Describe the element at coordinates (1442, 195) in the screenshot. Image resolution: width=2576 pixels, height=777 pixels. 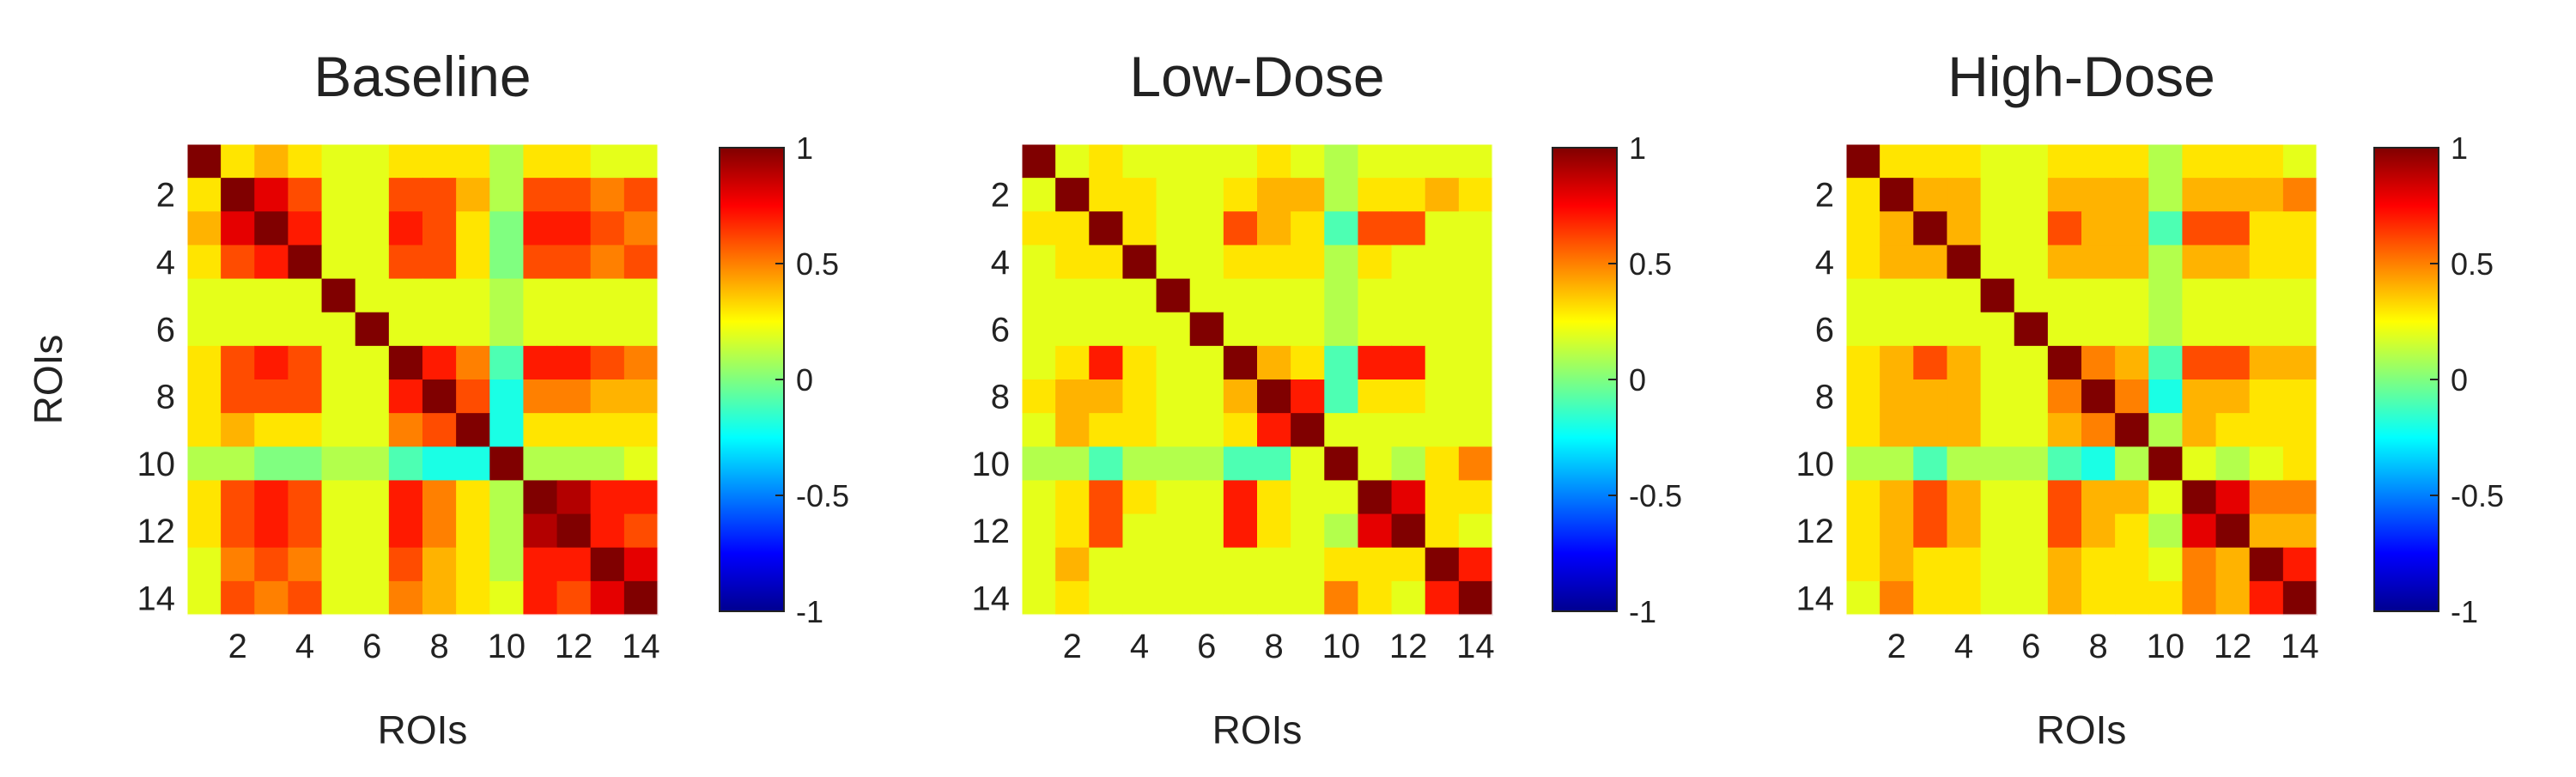
I see `heatmap-cell-r2-c13` at that location.